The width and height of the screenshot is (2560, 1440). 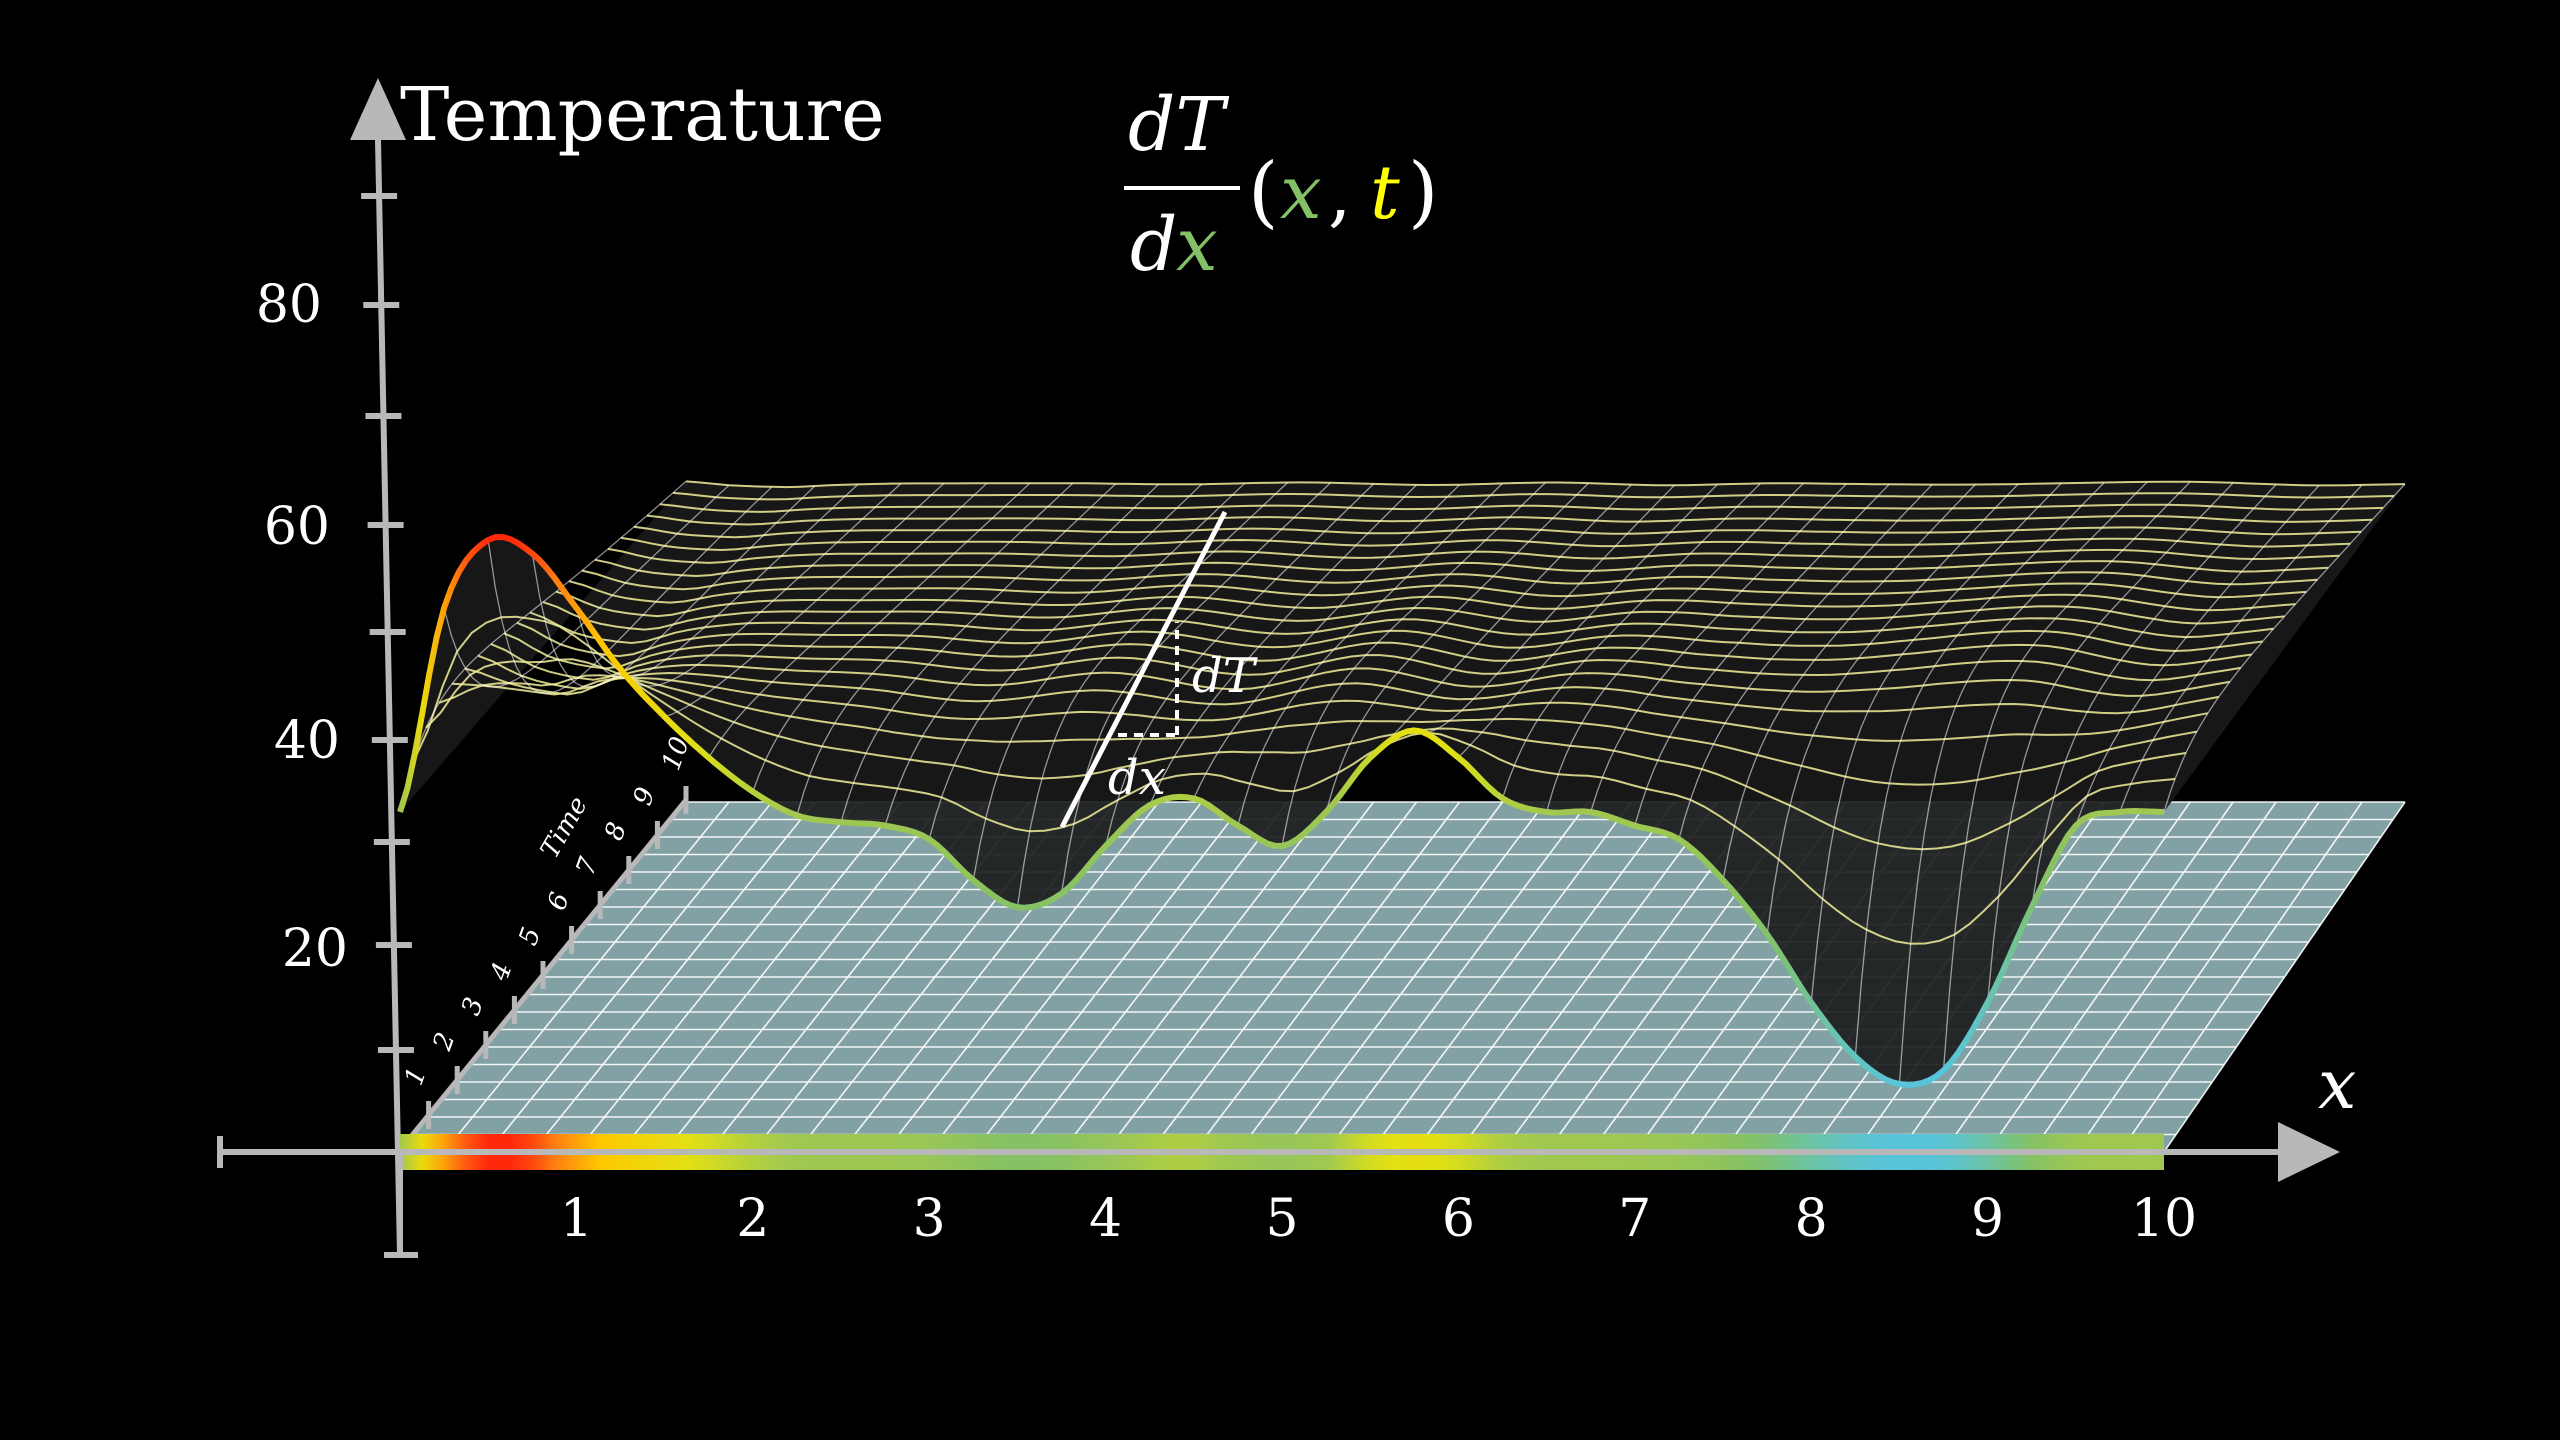 What do you see at coordinates (416, 1077) in the screenshot?
I see `time-tick-label: 1` at bounding box center [416, 1077].